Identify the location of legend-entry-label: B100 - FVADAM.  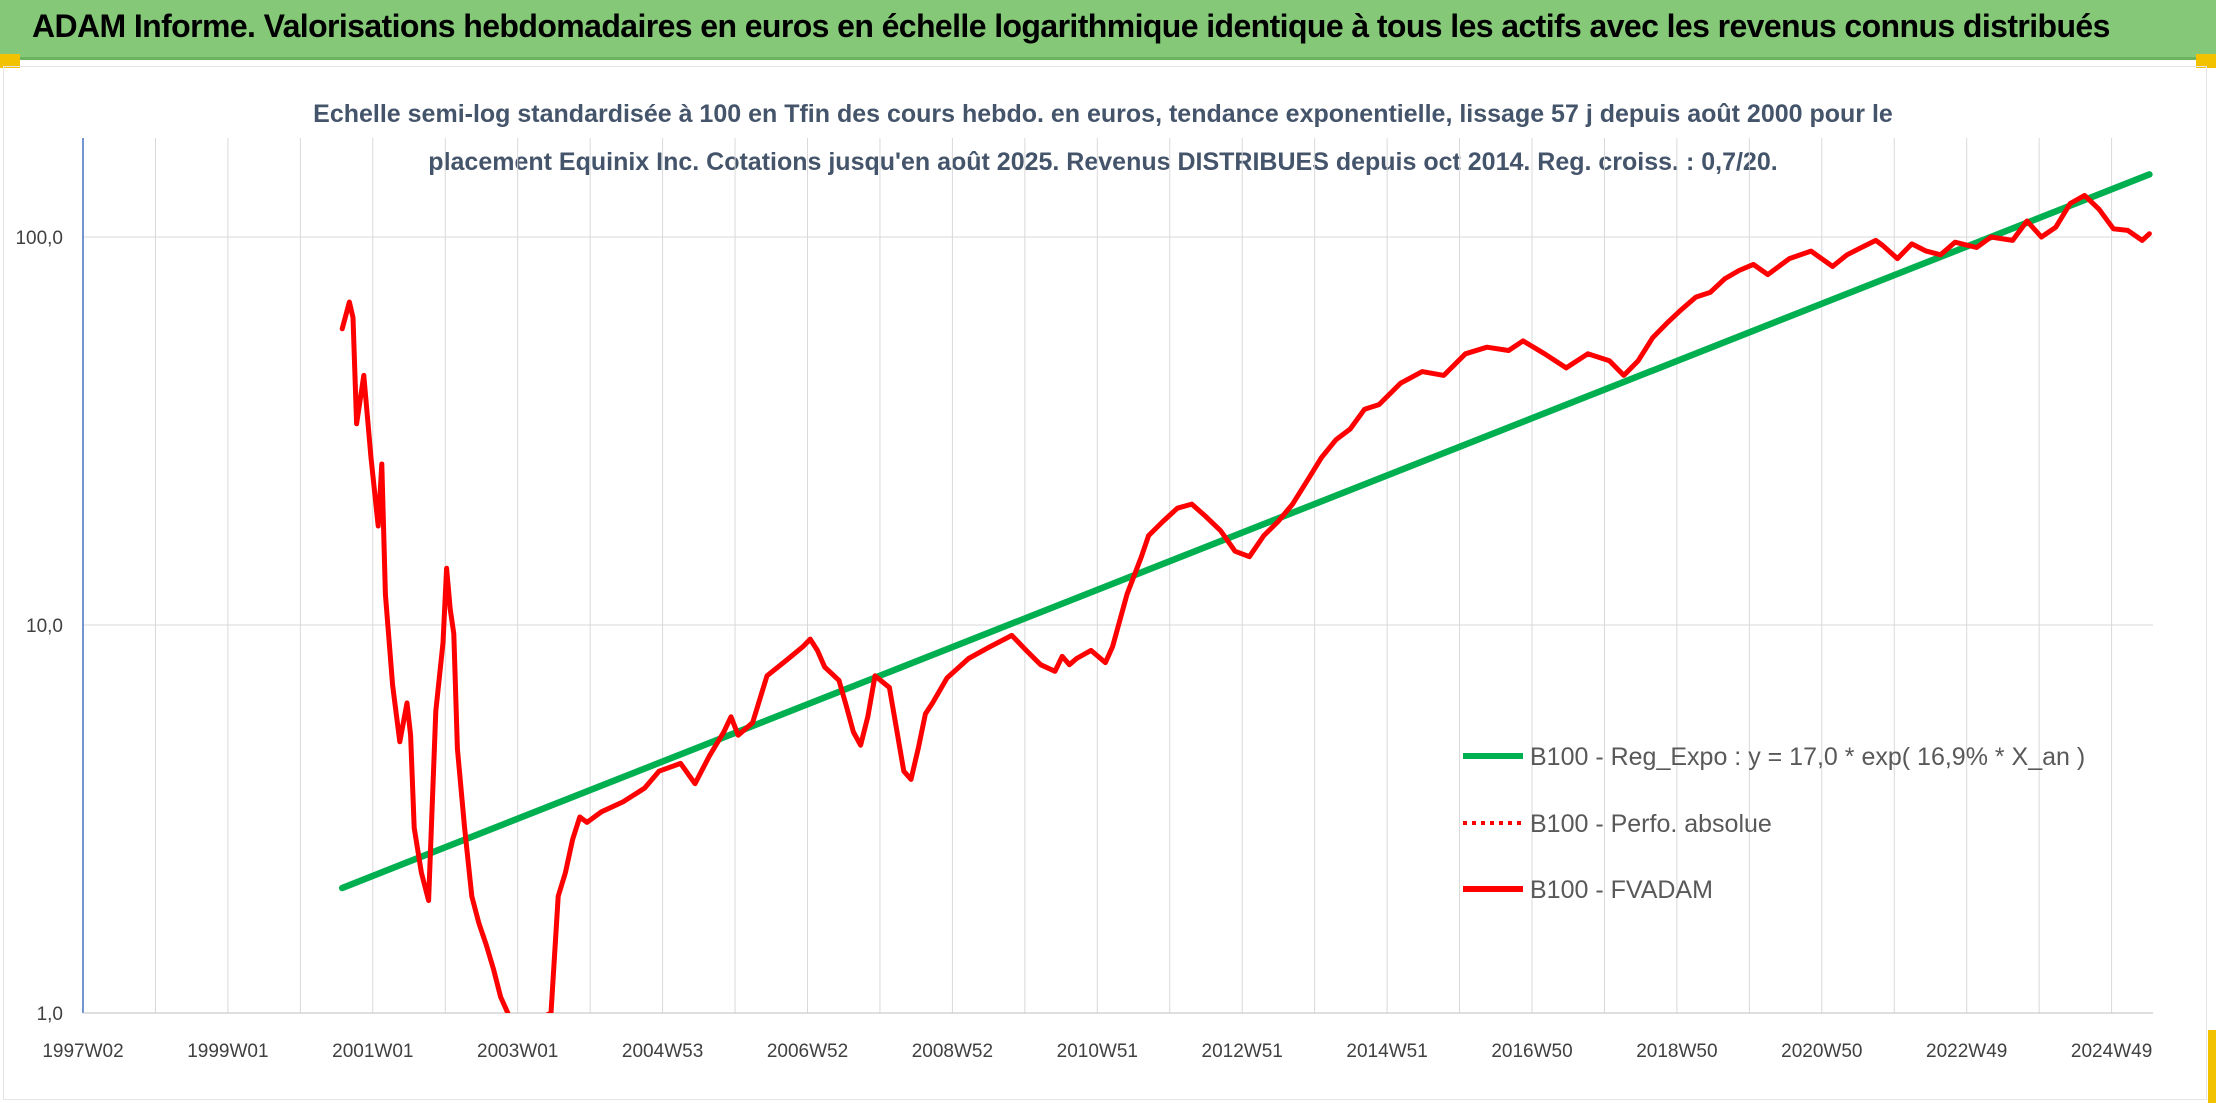
(1621, 890).